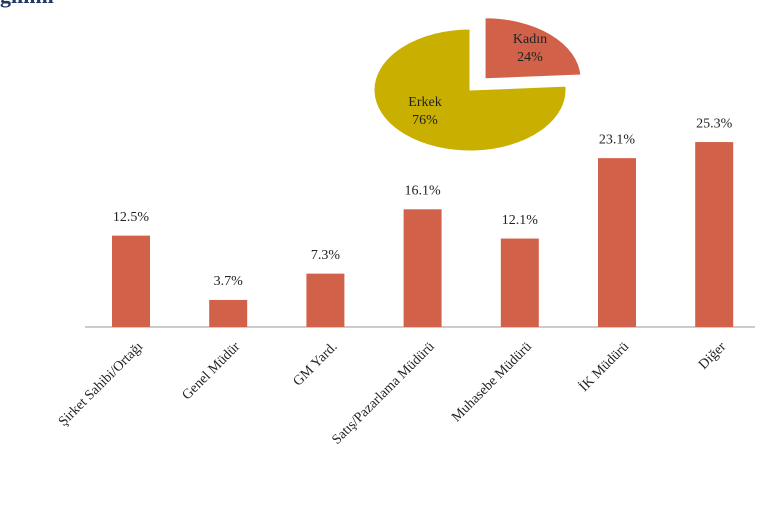 Image resolution: width=763 pixels, height=510 pixels. I want to click on x-tick-label: Satış/Pazarlama Müdürü, so click(383, 393).